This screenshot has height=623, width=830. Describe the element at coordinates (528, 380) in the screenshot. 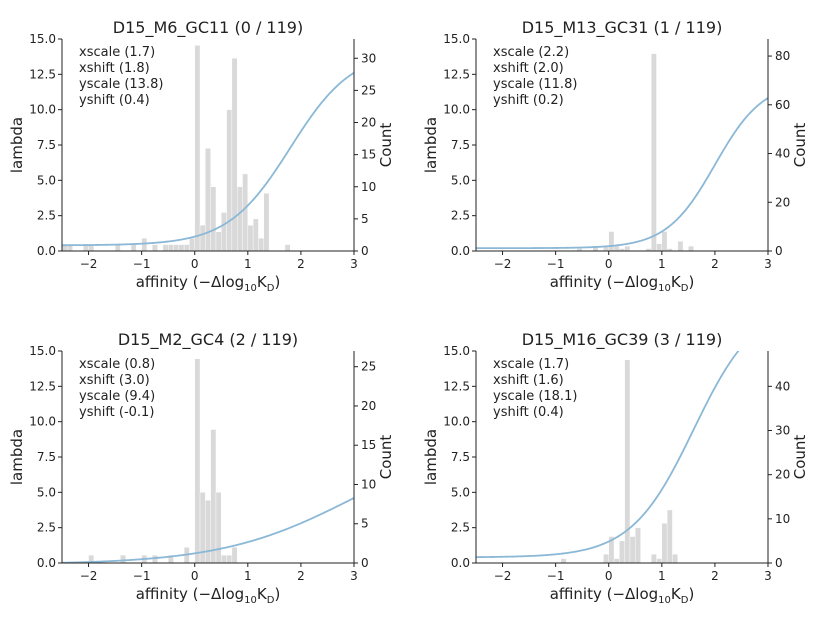

I see `param-annotation: xshift (1.6)` at that location.